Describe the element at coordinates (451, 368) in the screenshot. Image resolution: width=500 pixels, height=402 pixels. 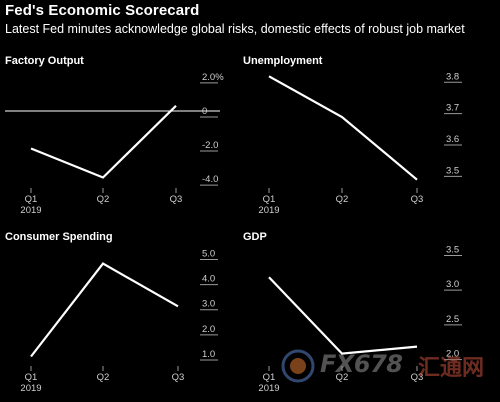
I see `watermark-cn-text: 汇通网` at that location.